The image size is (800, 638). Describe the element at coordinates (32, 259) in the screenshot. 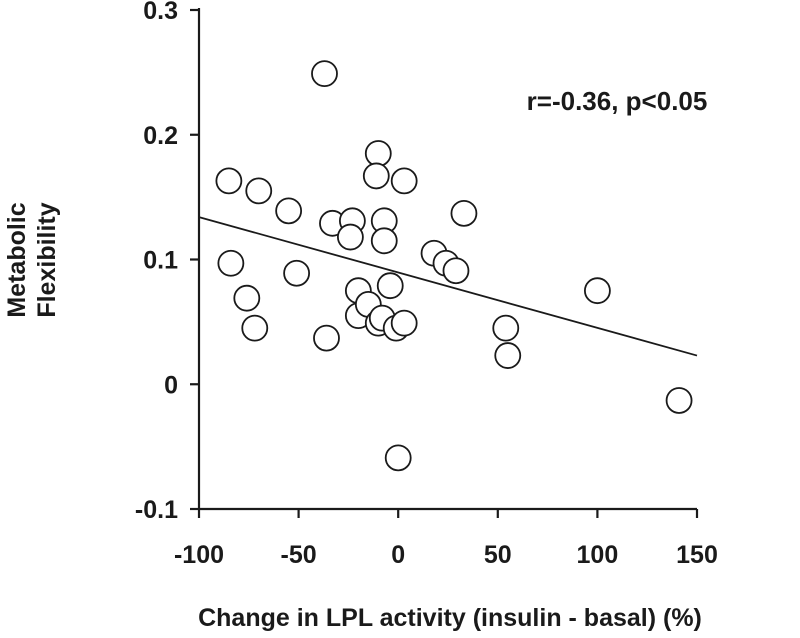

I see `y-axis-title: Metabolic Flexibility` at that location.